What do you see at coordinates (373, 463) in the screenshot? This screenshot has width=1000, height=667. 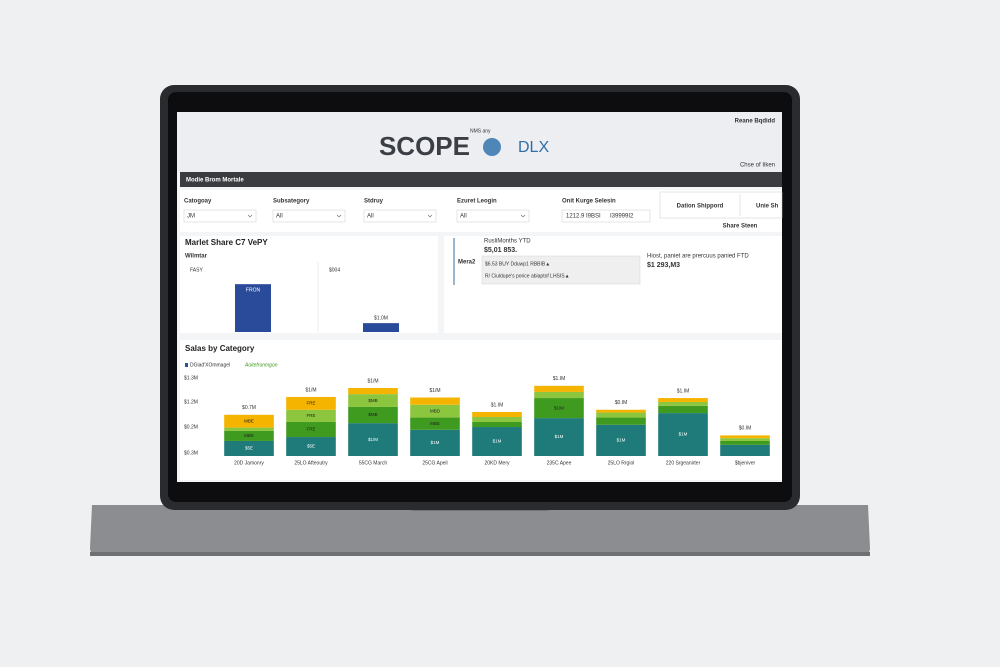 I see `x-tick-label: 55CG March` at bounding box center [373, 463].